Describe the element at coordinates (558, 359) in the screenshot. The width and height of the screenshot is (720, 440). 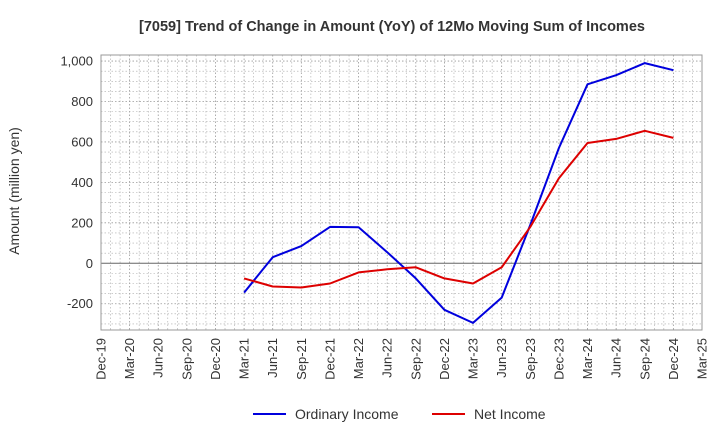
I see `x-tick-label: Dec-23` at that location.